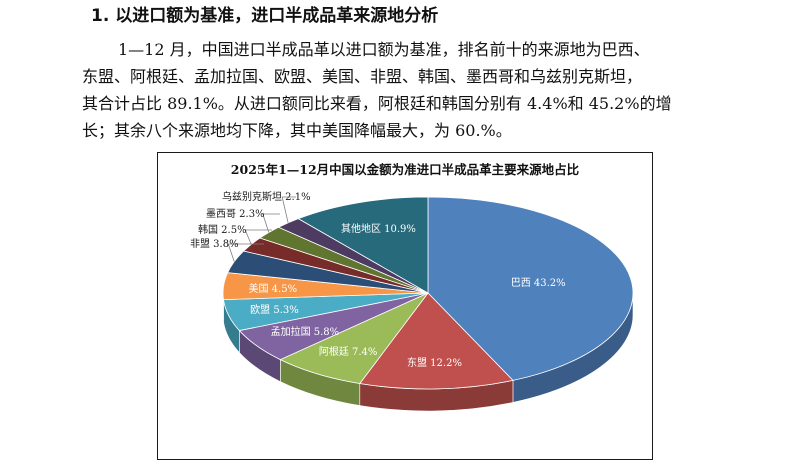  What do you see at coordinates (305, 331) in the screenshot?
I see `data-label: 孟加拉国 5.8%` at bounding box center [305, 331].